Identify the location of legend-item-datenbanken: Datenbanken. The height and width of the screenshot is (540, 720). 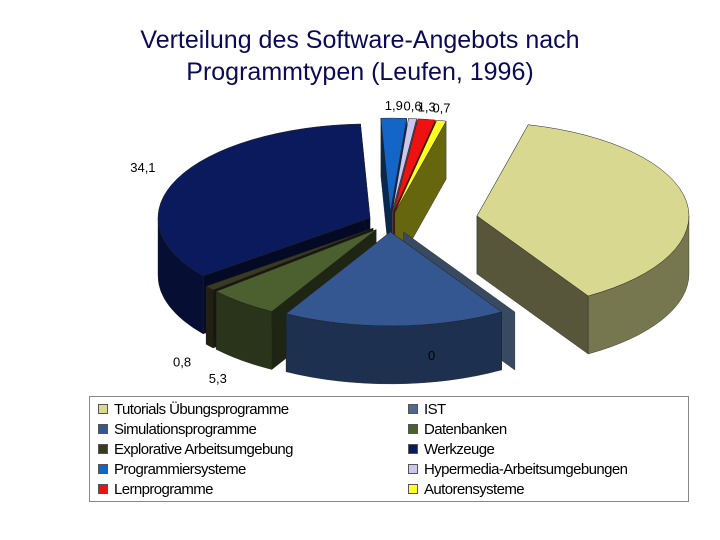
(457, 429).